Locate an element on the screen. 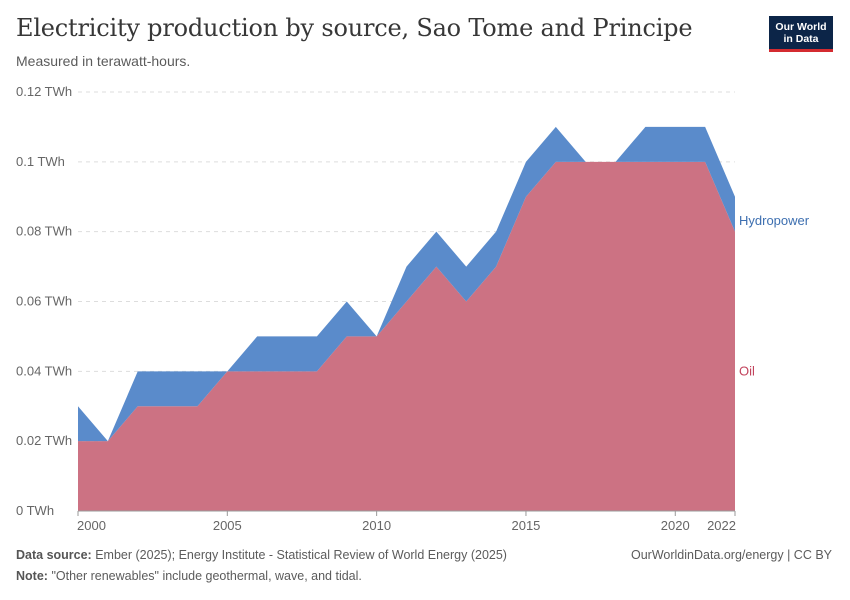 The image size is (850, 600). y-tick-label: 0.02 TWh is located at coordinates (44, 440).